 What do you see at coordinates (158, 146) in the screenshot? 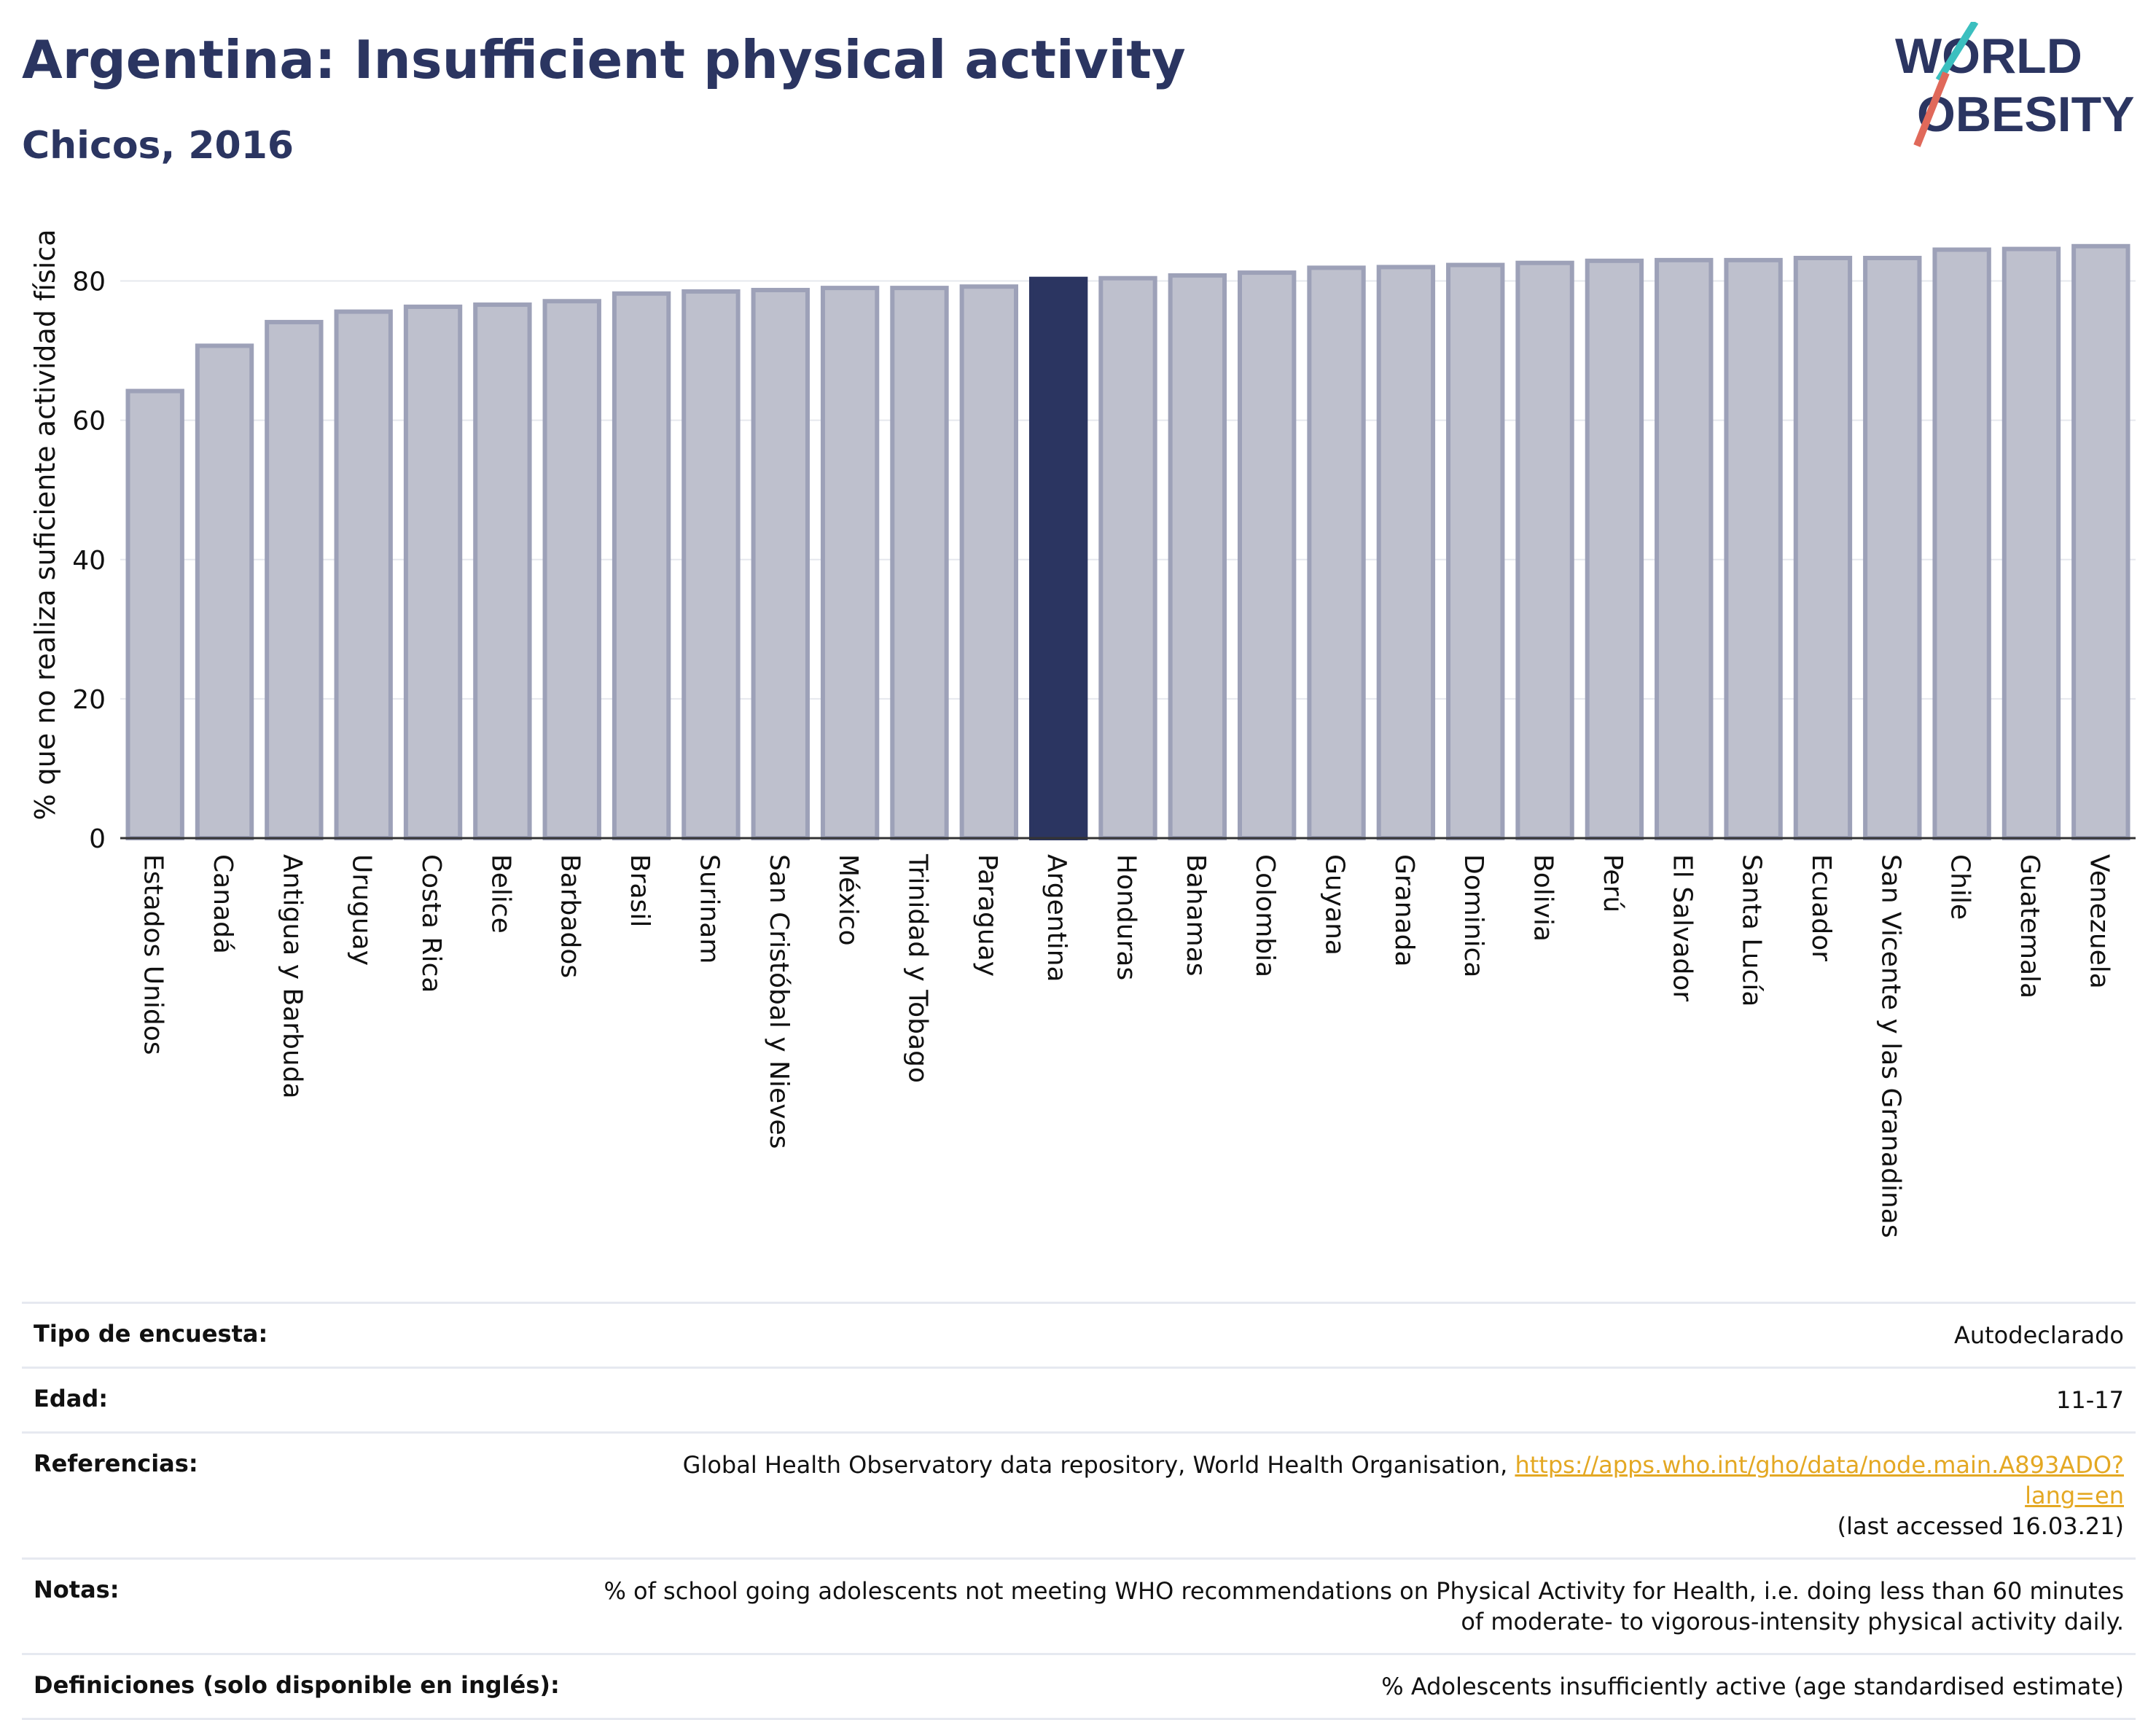
I see `chart-subtitle: Chicos, 2016` at bounding box center [158, 146].